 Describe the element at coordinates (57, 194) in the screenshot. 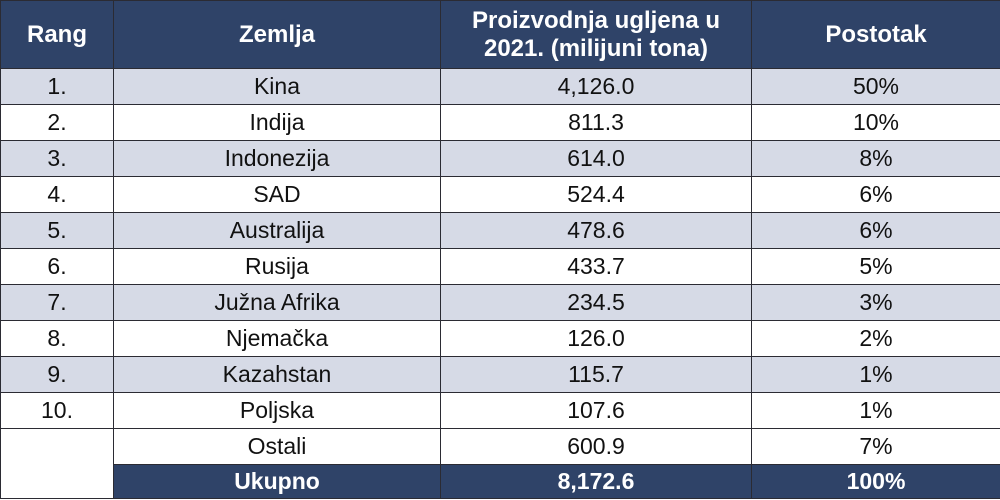

I see `cell-rank: 4.` at that location.